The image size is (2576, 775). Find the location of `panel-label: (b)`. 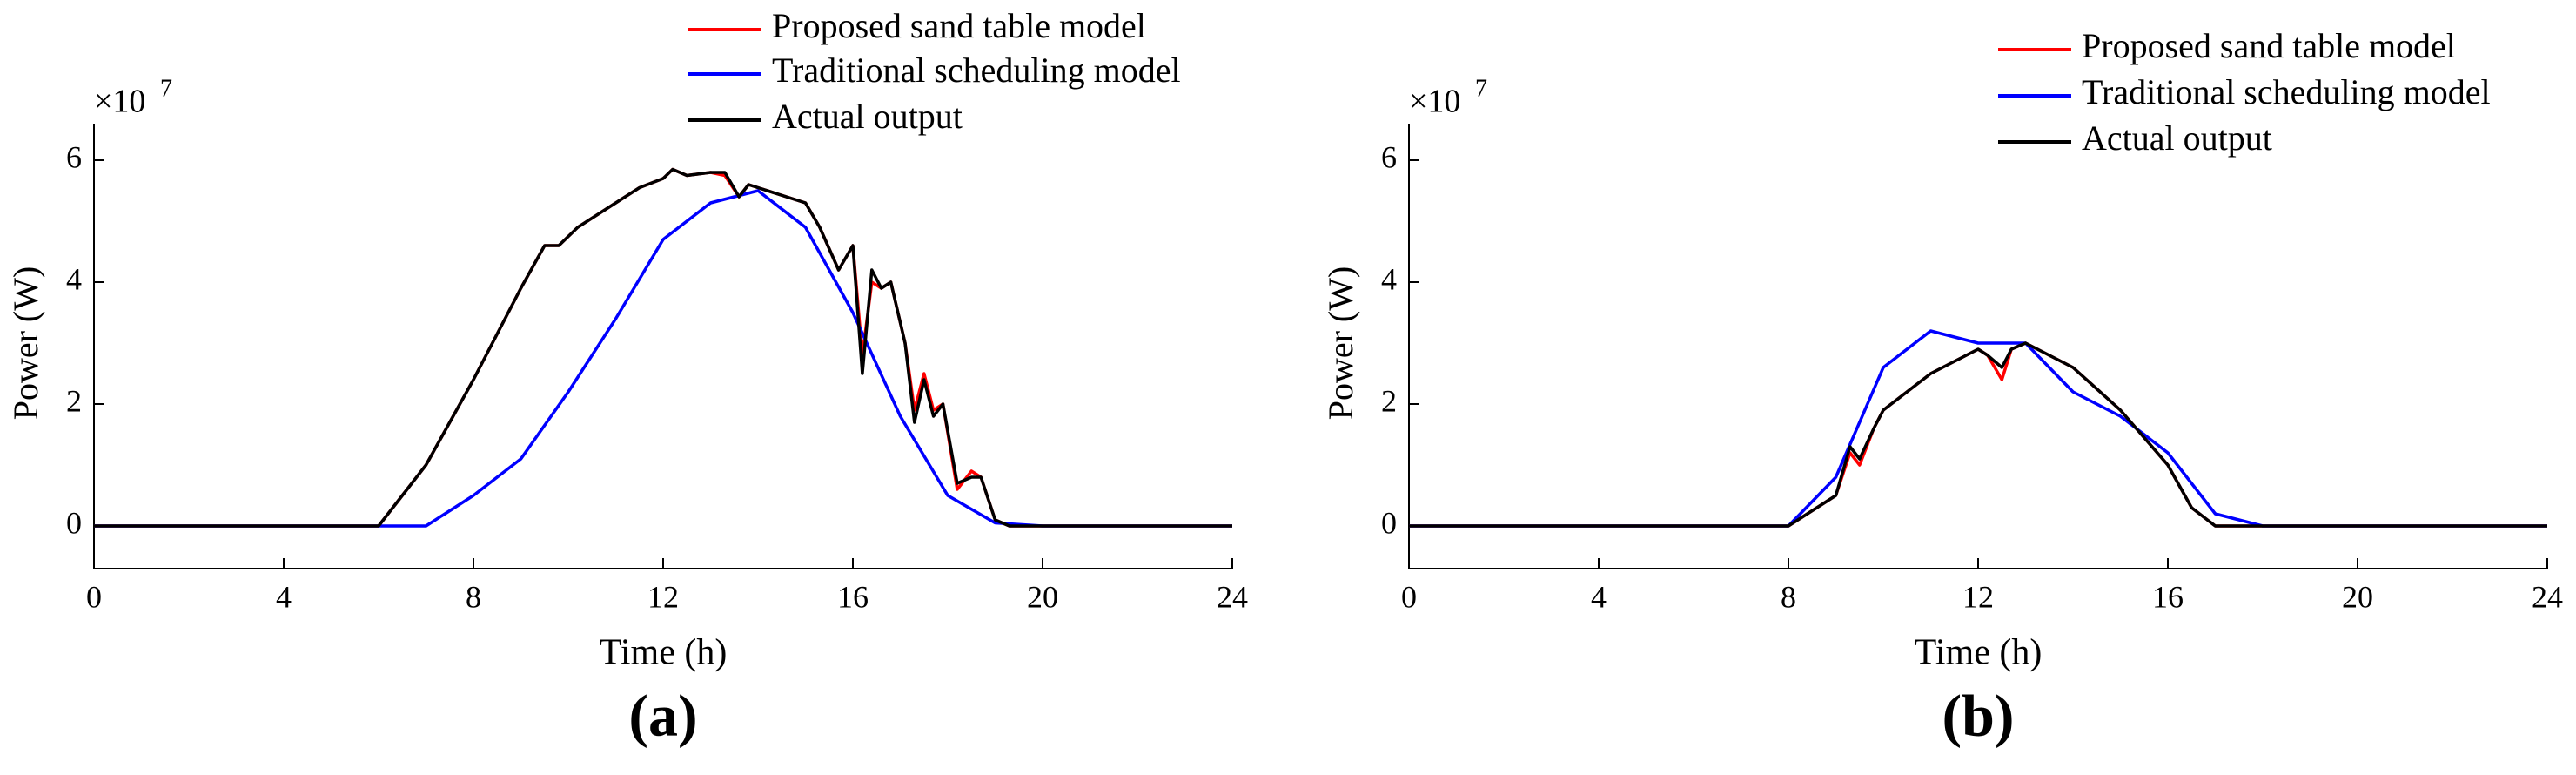

panel-label: (b) is located at coordinates (1978, 716).